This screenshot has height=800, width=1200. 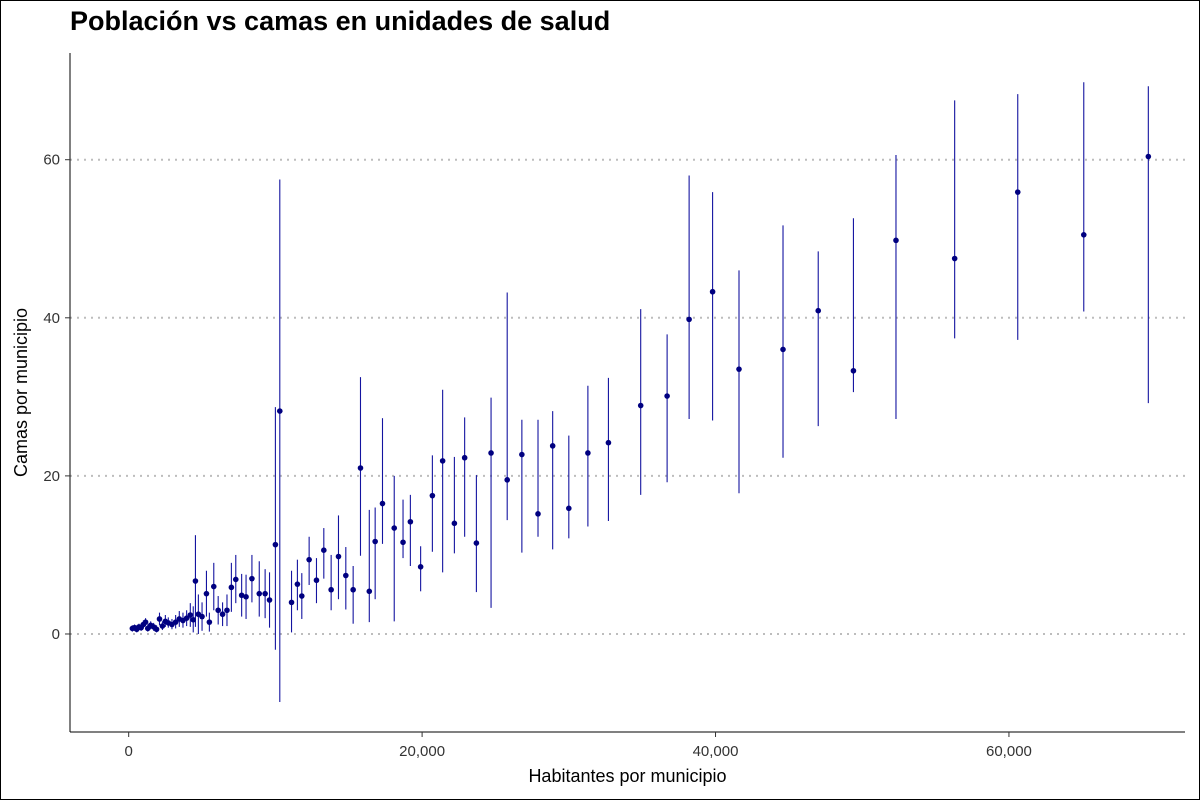 I want to click on chart-title: Población vs camas en unidades de salud, so click(x=340, y=21).